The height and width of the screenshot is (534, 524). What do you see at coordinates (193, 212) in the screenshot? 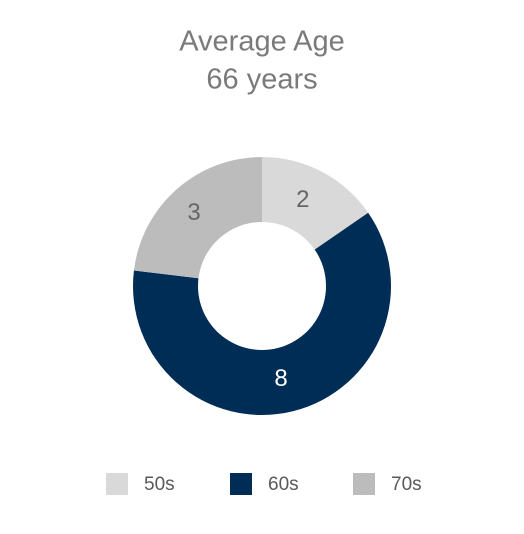
I see `data-label: 3` at bounding box center [193, 212].